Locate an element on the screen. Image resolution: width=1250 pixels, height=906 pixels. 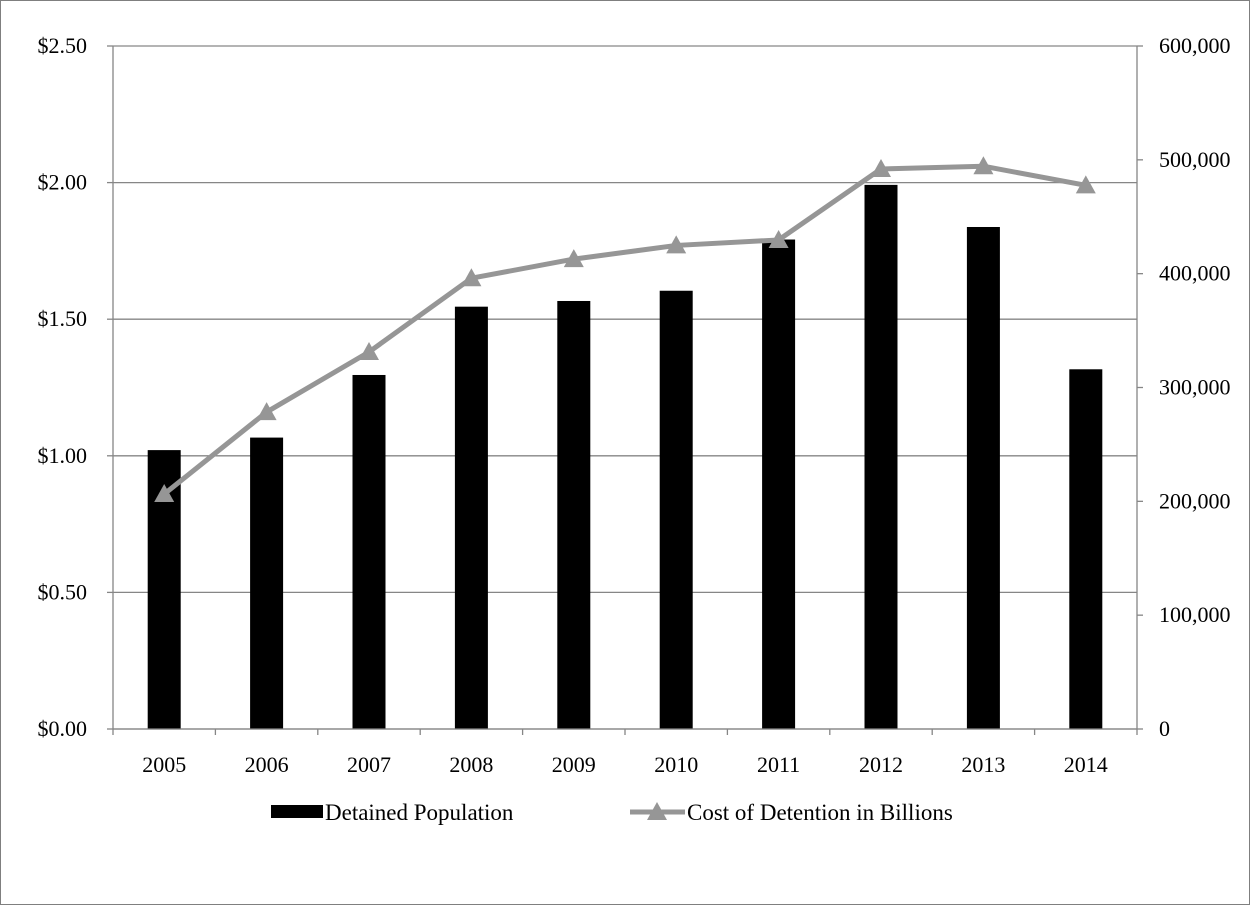
legend-bar-swatch is located at coordinates (297, 811).